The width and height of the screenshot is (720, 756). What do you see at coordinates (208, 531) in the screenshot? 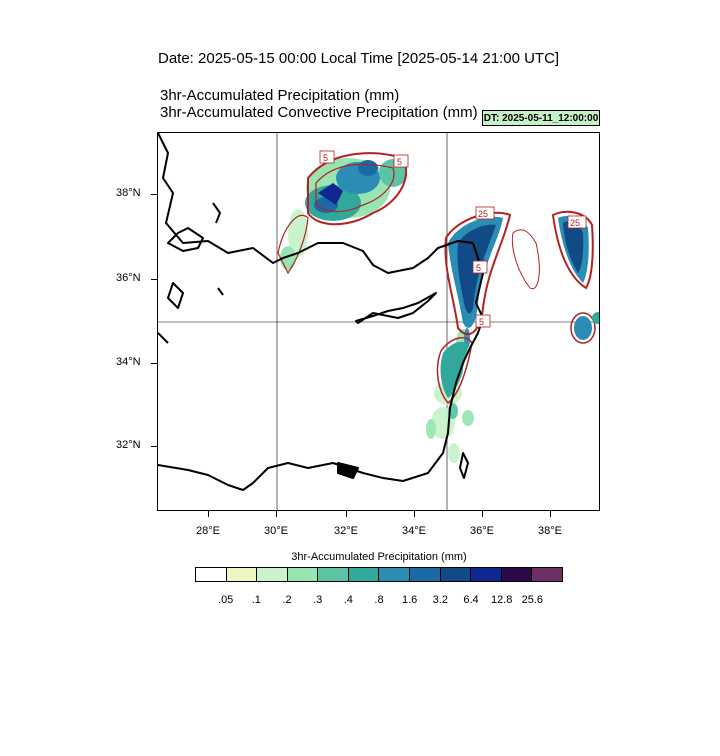
I see `lon-label-28e: 28°E` at bounding box center [208, 531].